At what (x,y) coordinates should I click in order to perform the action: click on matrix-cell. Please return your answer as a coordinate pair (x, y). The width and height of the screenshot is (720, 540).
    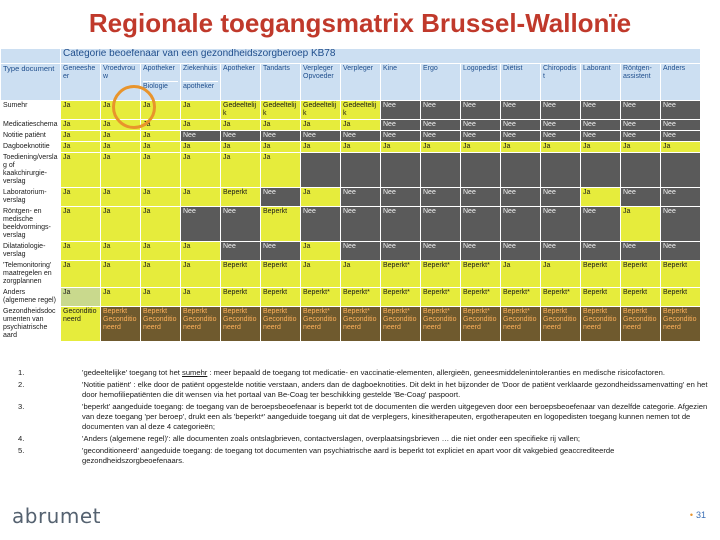
    Looking at the image, I should click on (360, 170).